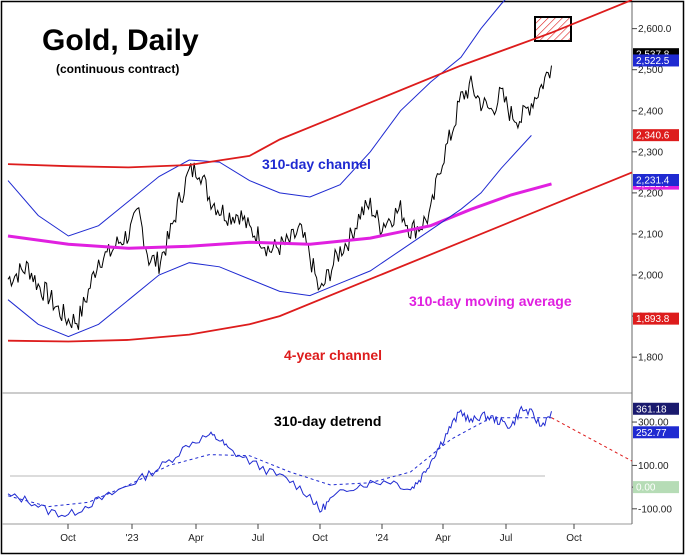 Image resolution: width=685 pixels, height=555 pixels. I want to click on y-tick-label: 2,100, so click(650, 234).